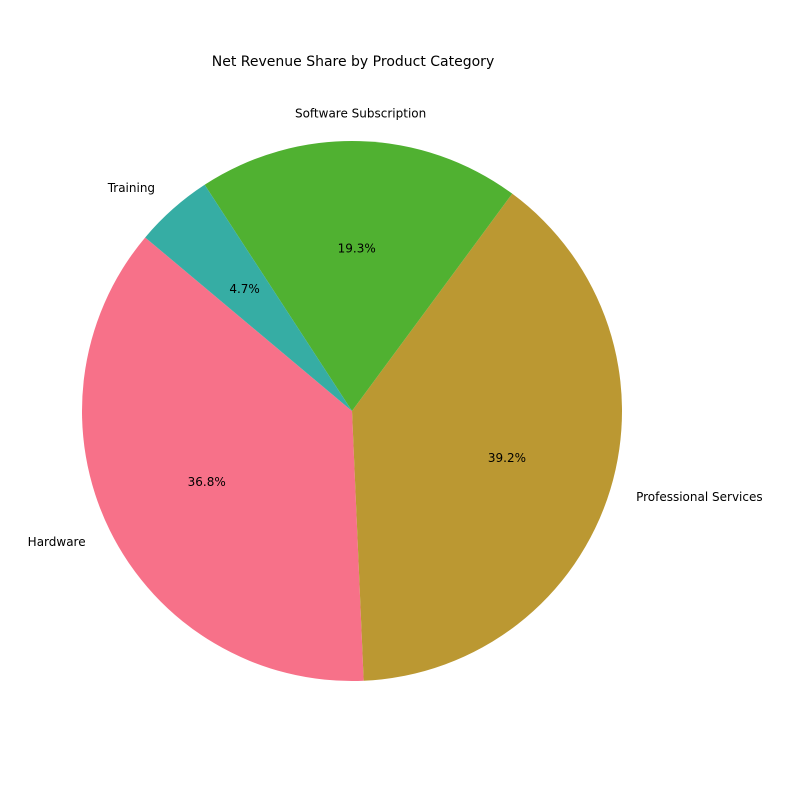  I want to click on slice-label-software-subscription: Software Subscription, so click(360, 114).